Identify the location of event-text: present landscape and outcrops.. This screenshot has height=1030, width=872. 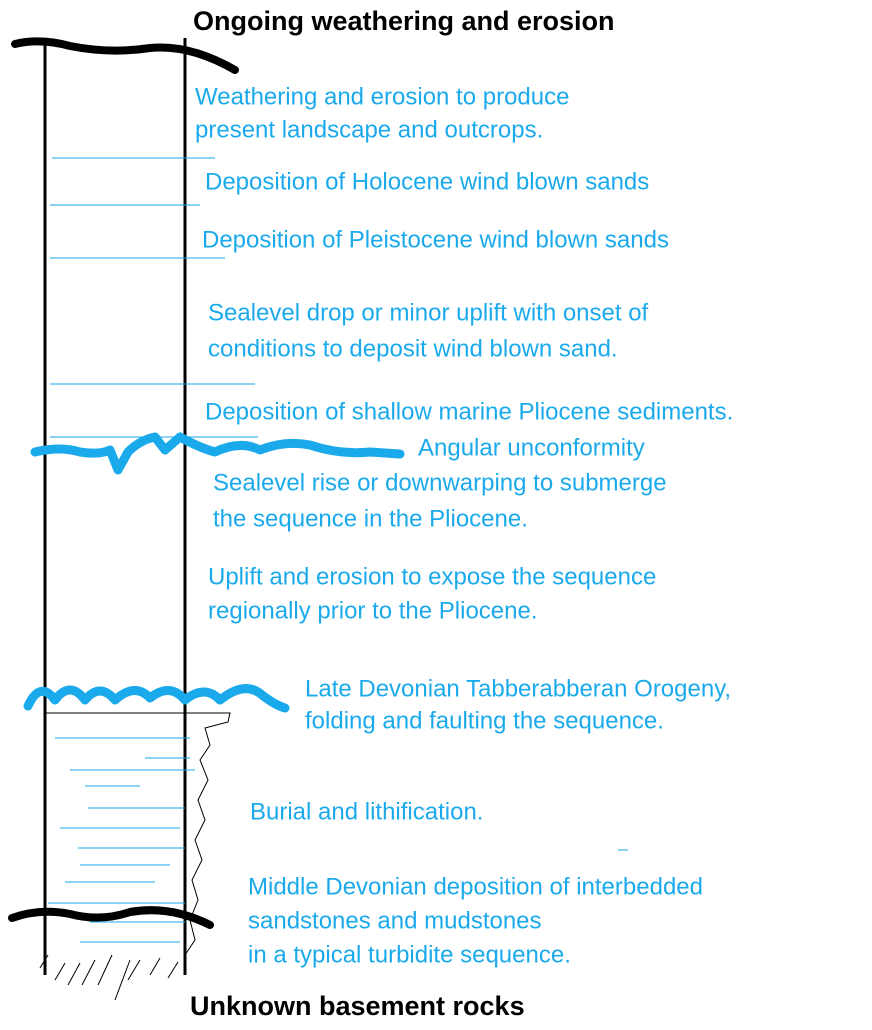
(369, 129).